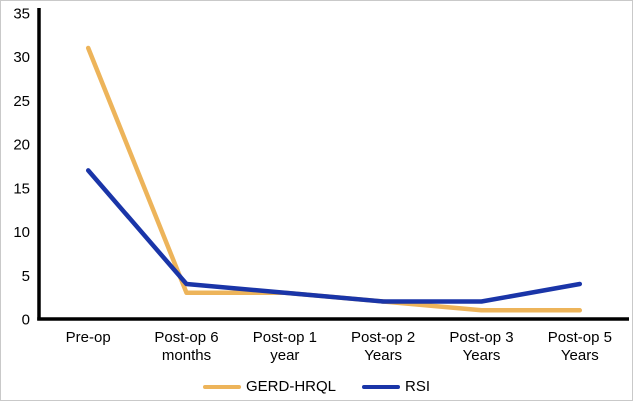 This screenshot has height=401, width=633. What do you see at coordinates (383, 346) in the screenshot?
I see `x-category-label: Post-op 2 Years` at bounding box center [383, 346].